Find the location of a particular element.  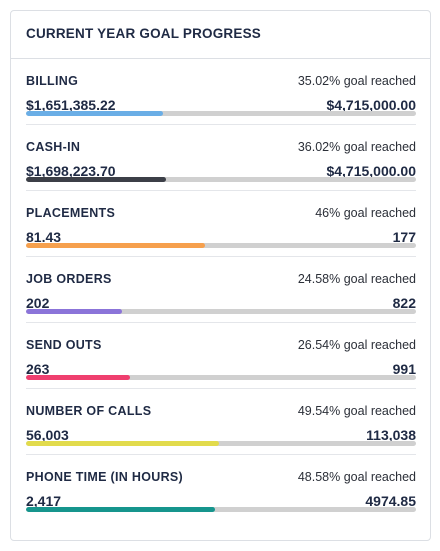

current-value: 263 is located at coordinates (38, 369).